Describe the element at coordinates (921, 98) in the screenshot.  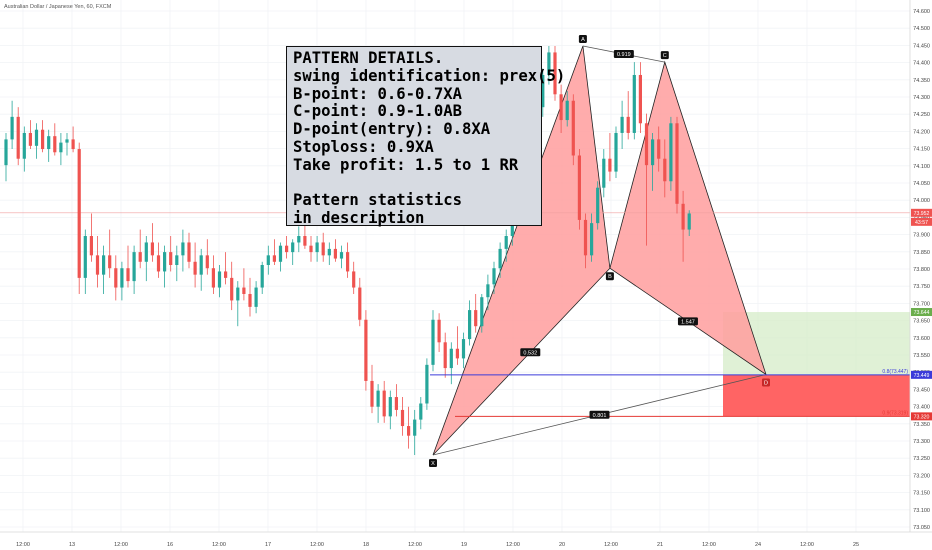
I see `y-tick-label: 74.300` at that location.